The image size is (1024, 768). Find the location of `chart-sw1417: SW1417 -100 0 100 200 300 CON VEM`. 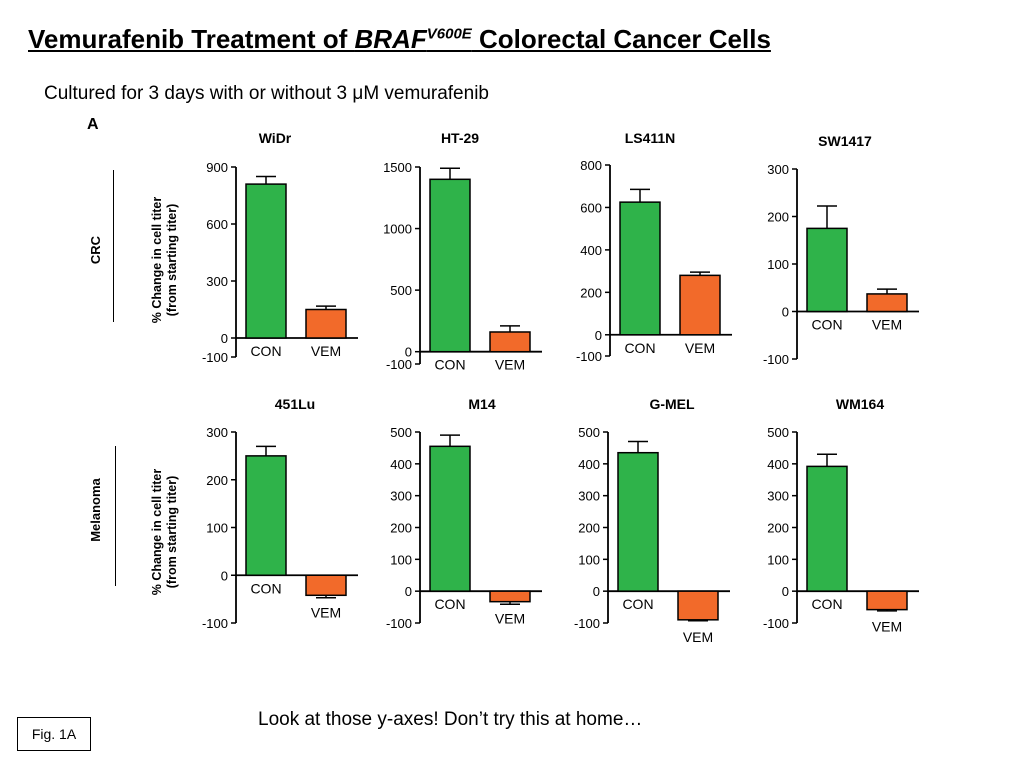

chart-sw1417: SW1417 -100 0 100 200 300 CON VEM is located at coordinates (841, 250).